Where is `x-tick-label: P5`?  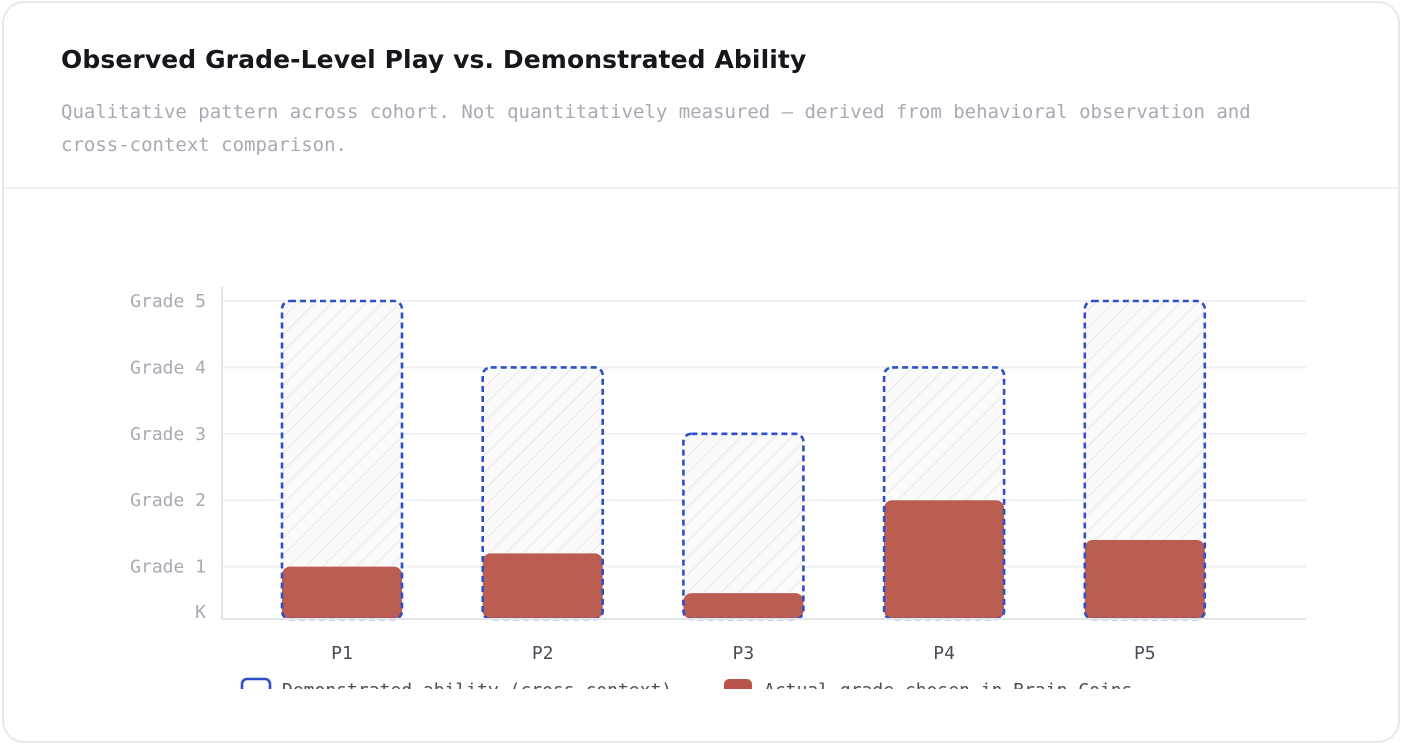 x-tick-label: P5 is located at coordinates (1145, 653).